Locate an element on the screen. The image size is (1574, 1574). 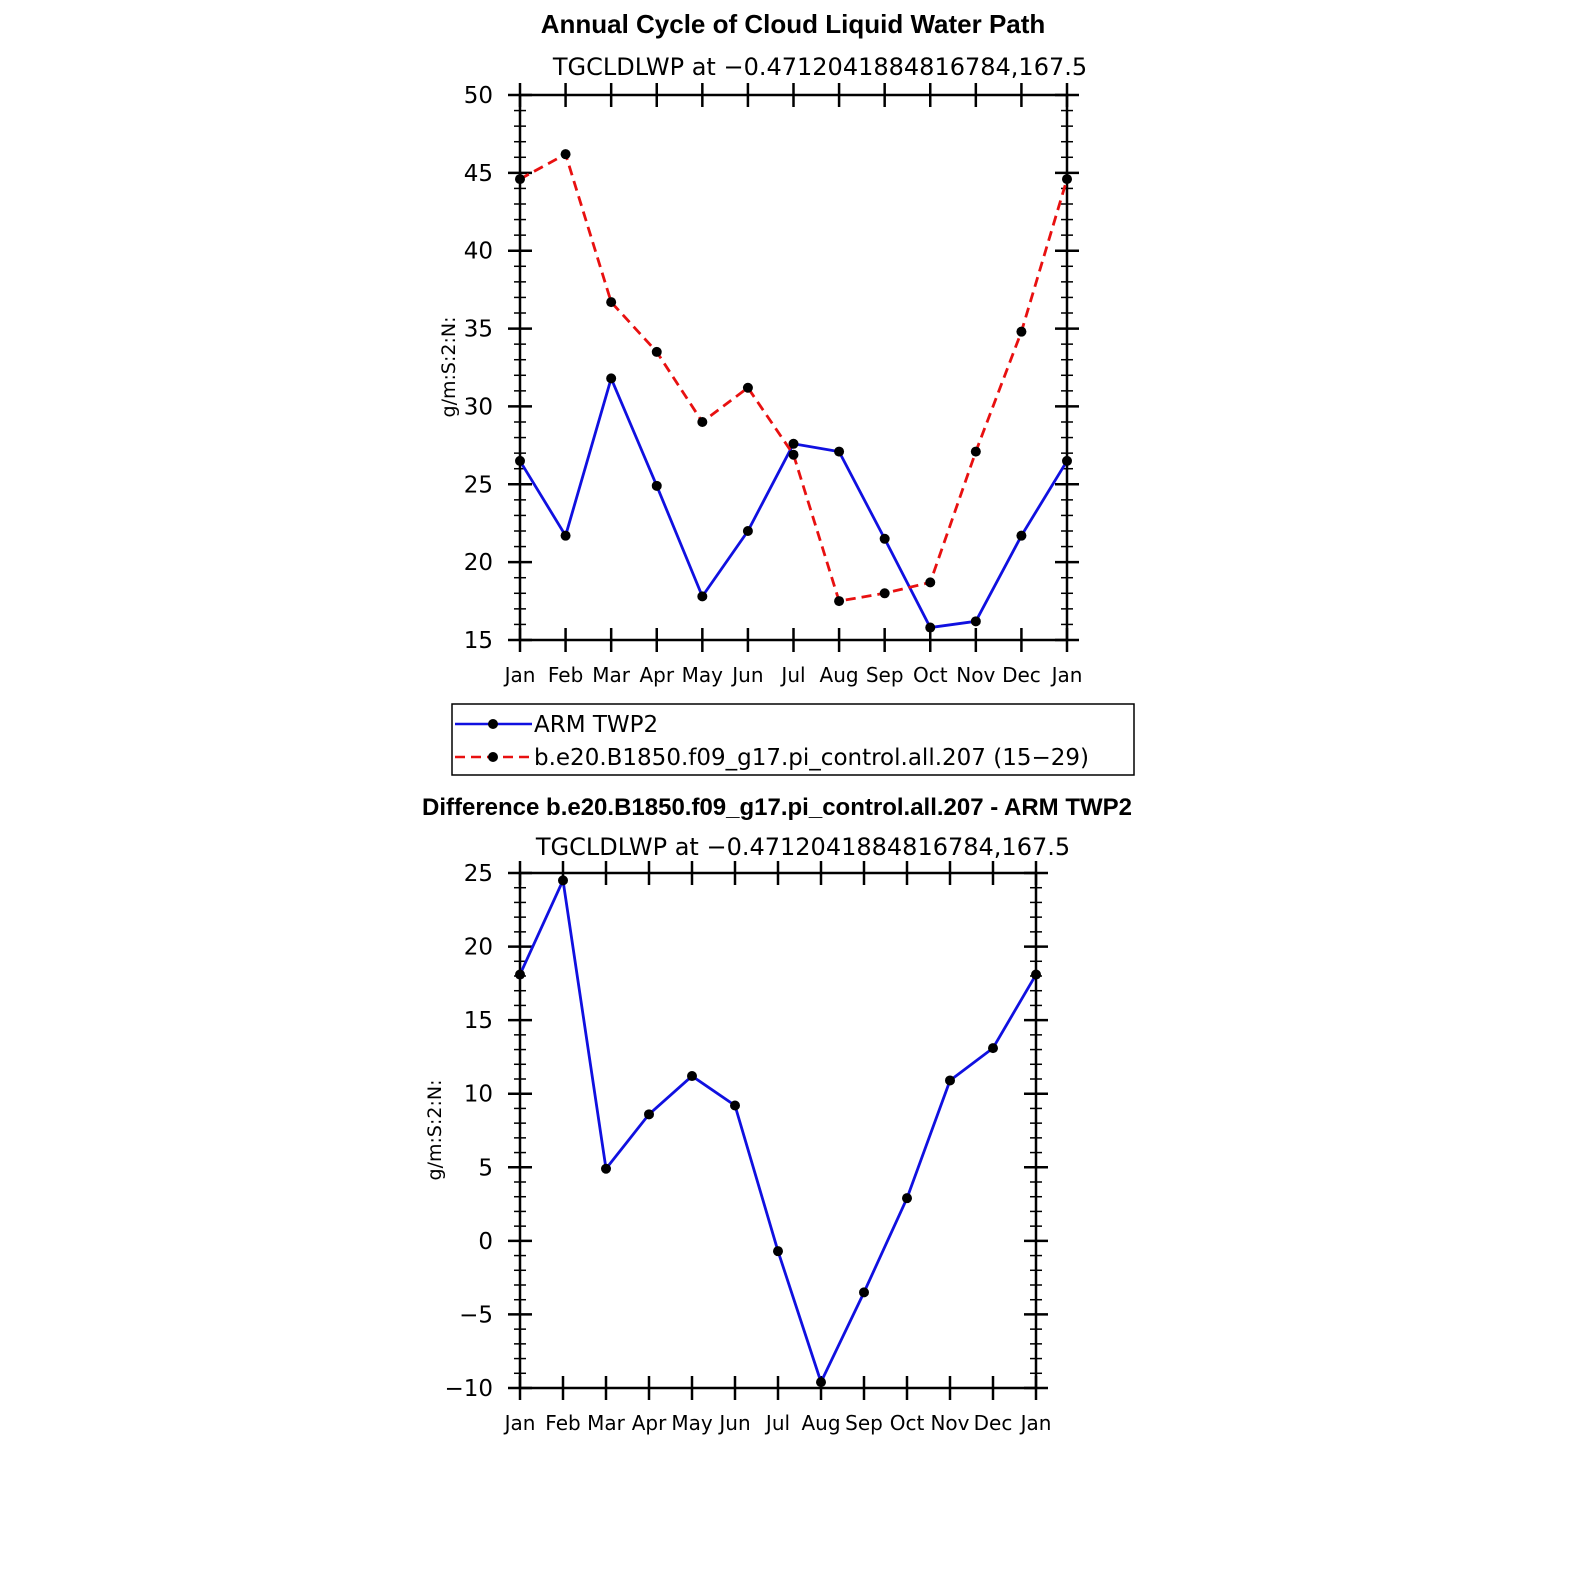
legend-box is located at coordinates (793, 739).